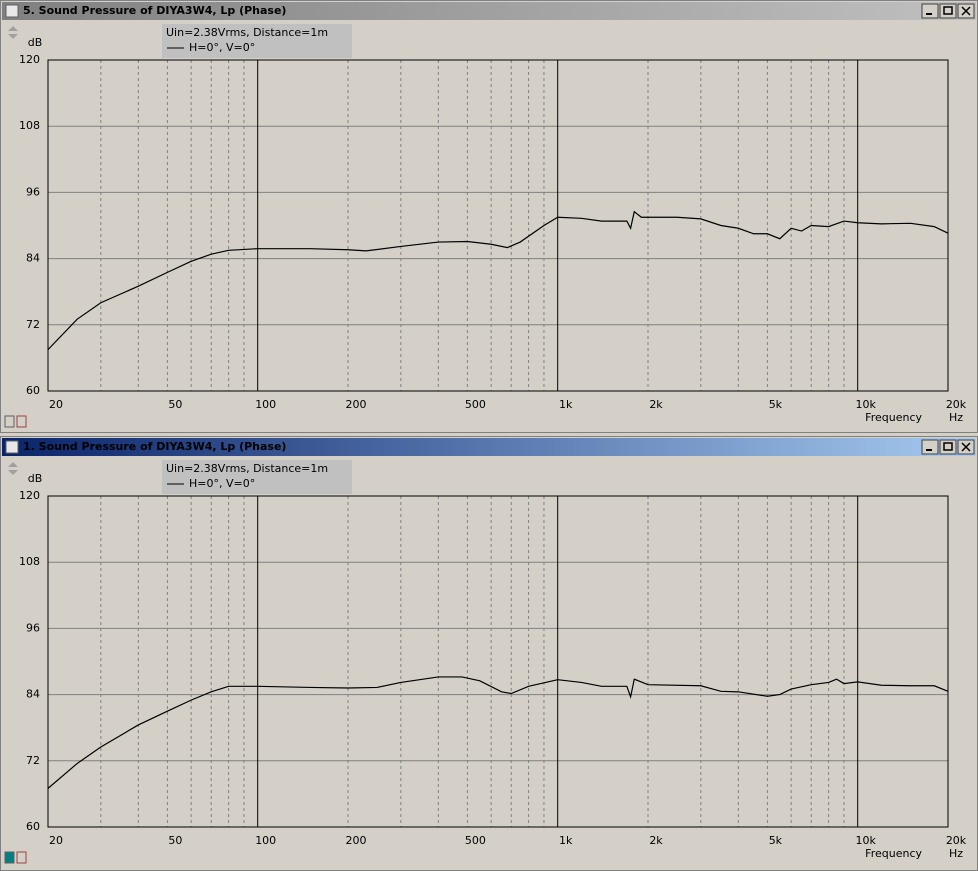  I want to click on window-title: 5. Sound Pressure of DIYA3W4, Lp (Phase), so click(154, 10).